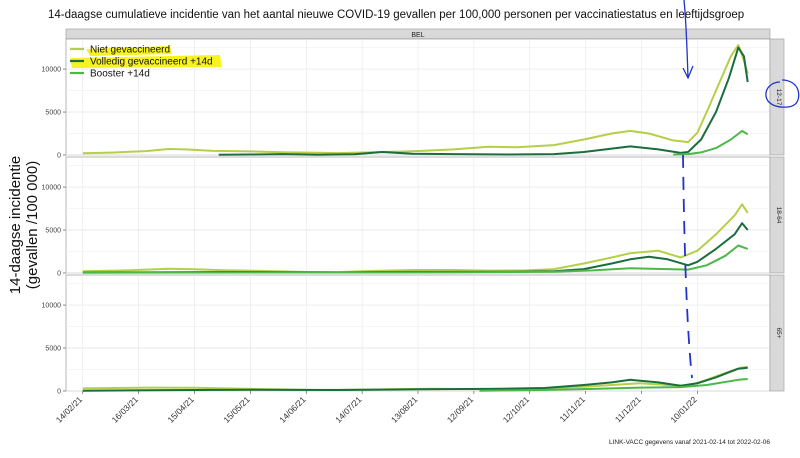 The height and width of the screenshot is (458, 800). I want to click on legend-label: Booster +14d, so click(120, 74).